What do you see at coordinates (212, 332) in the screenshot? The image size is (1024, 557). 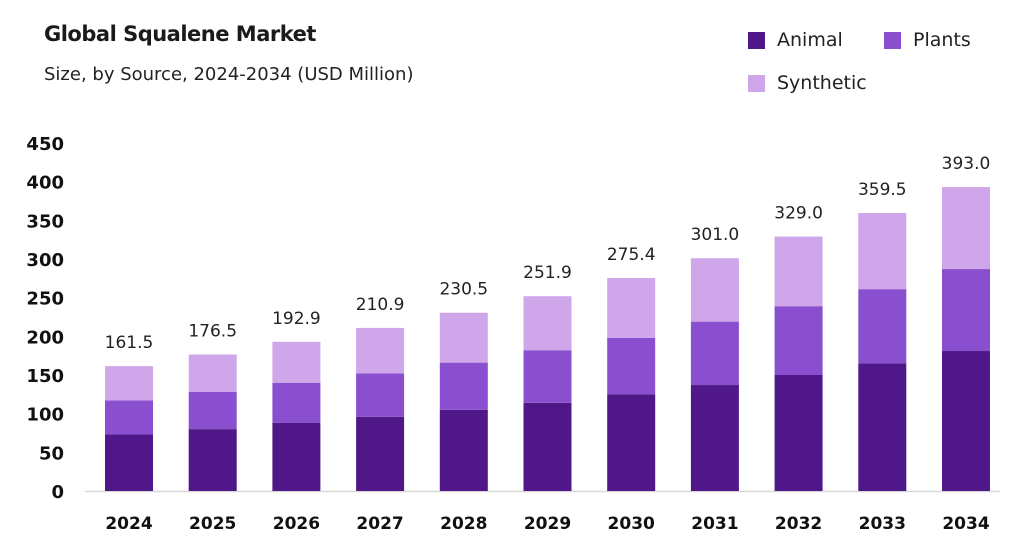 I see `data-label-total: 176.5` at bounding box center [212, 332].